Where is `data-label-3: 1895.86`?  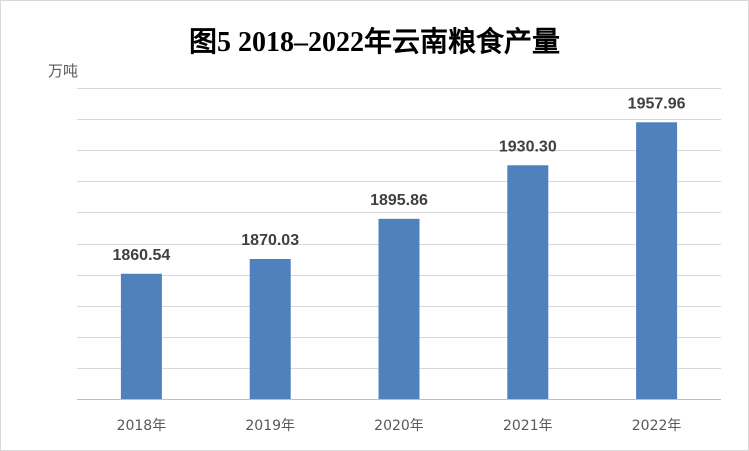 data-label-3: 1895.86 is located at coordinates (399, 200).